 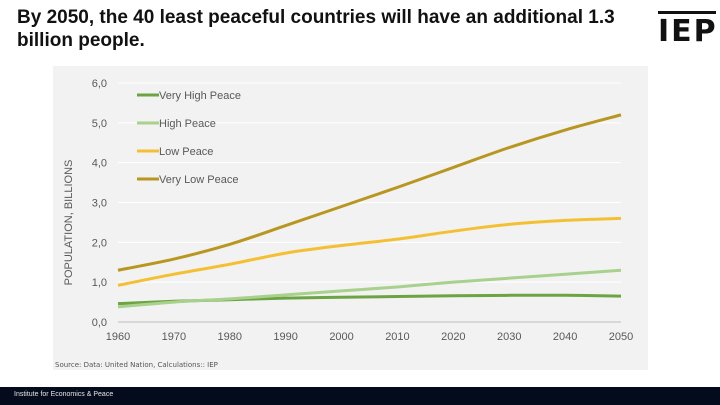 What do you see at coordinates (369, 251) in the screenshot?
I see `series-line-low-peace` at bounding box center [369, 251].